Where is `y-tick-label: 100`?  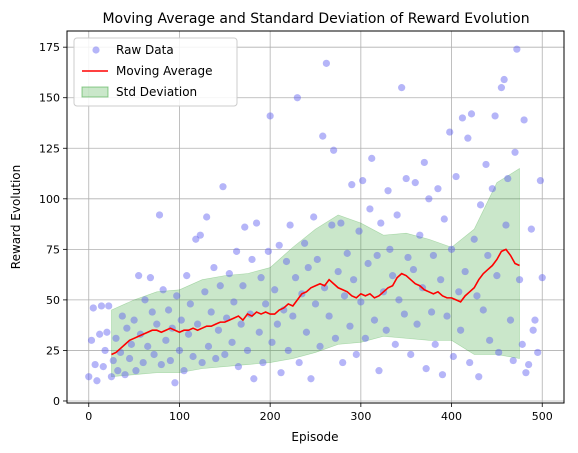 y-tick-label: 100 is located at coordinates (49, 199).